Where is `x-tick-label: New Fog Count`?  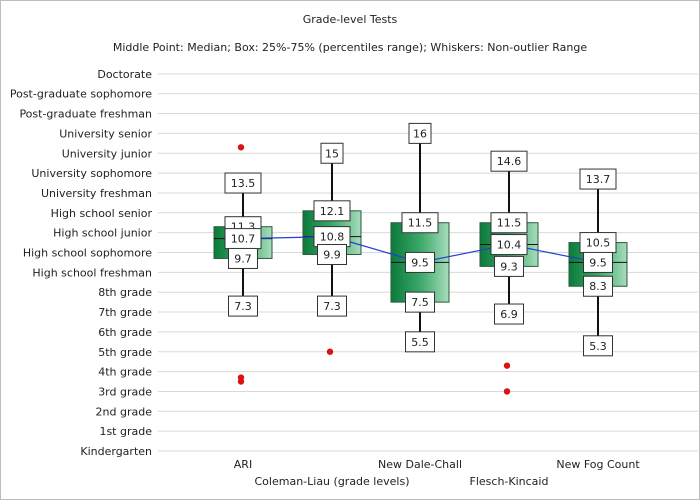
x-tick-label: New Fog Count is located at coordinates (598, 464).